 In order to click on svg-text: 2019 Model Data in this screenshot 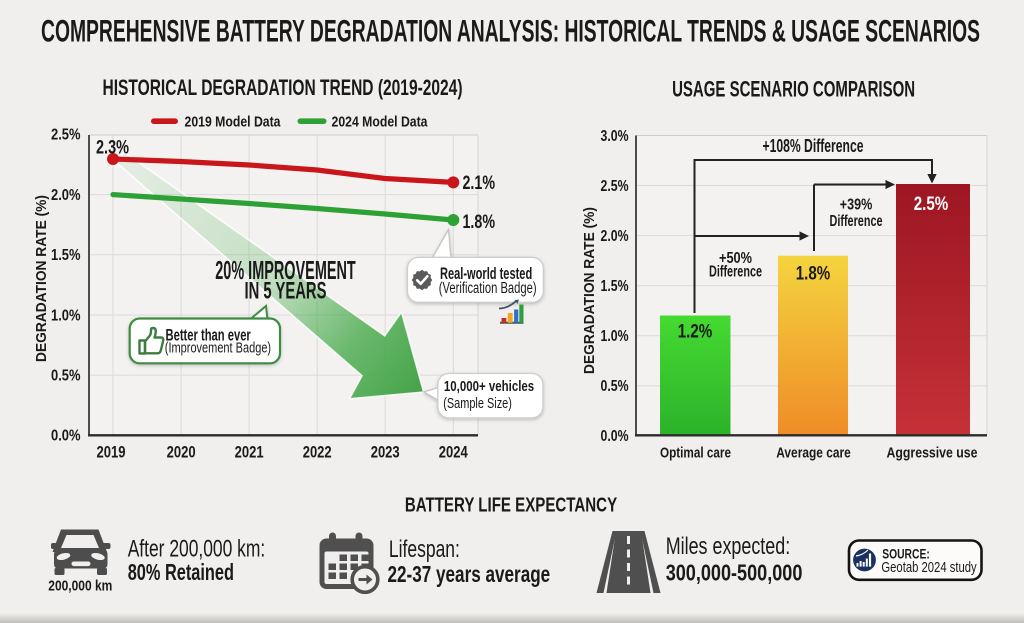, I will do `click(233, 122)`.